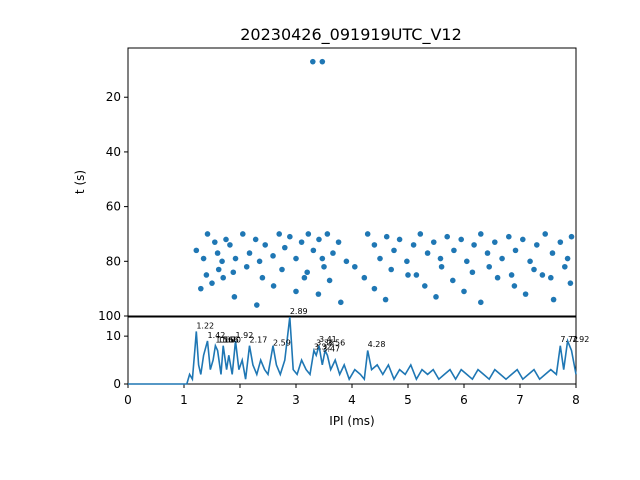 The image size is (640, 480). Describe the element at coordinates (113, 97) in the screenshot. I see `scatter-y-tick-label: 20` at that location.